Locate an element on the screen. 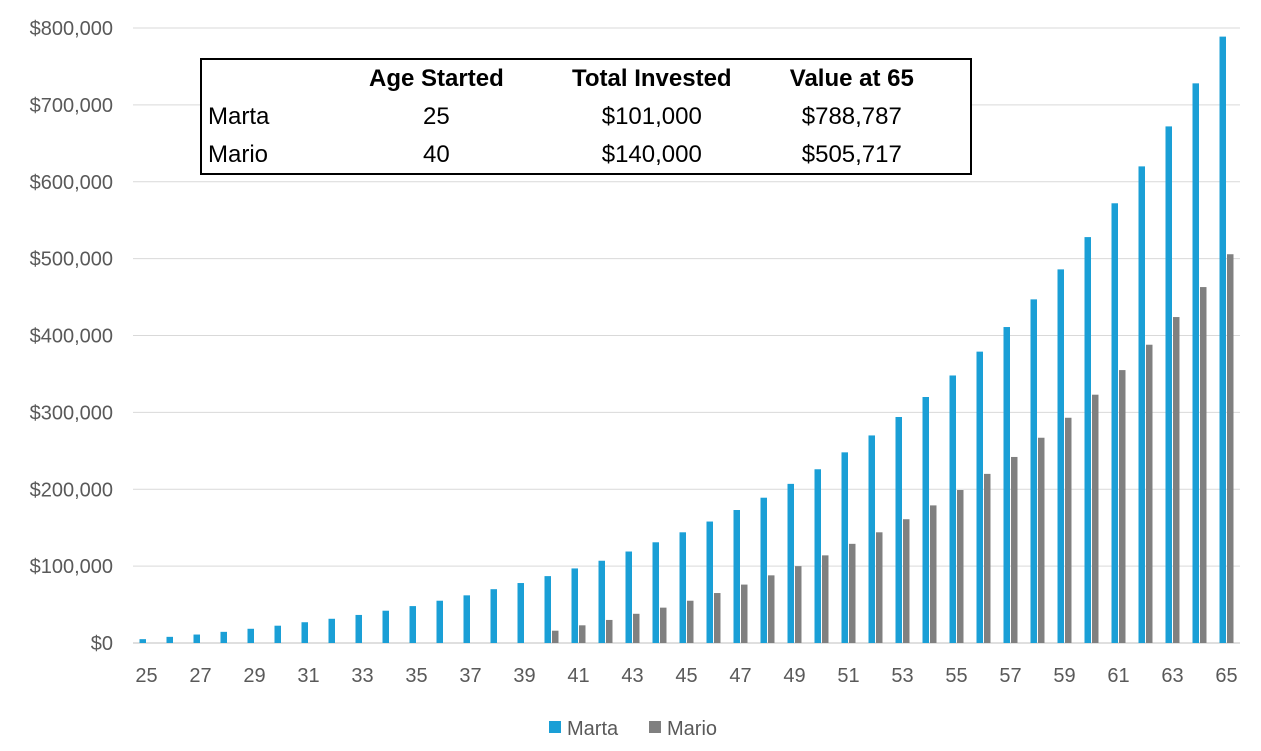 Image resolution: width=1261 pixels, height=751 pixels. row-value-at-65: $505,717 is located at coordinates (851, 154).